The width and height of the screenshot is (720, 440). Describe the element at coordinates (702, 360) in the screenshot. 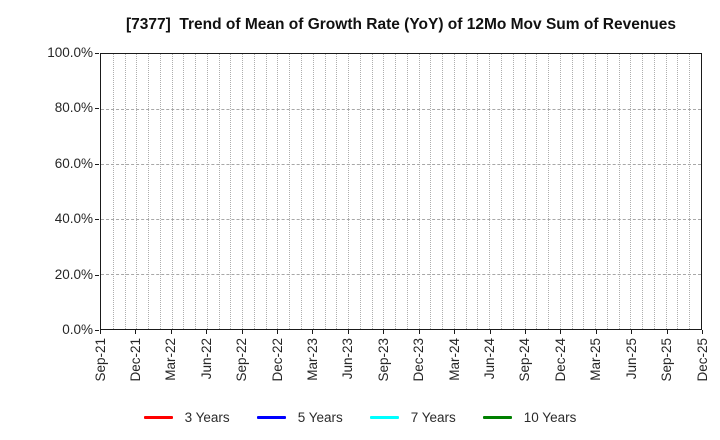

I see `x-tick-label: Dec-25` at that location.